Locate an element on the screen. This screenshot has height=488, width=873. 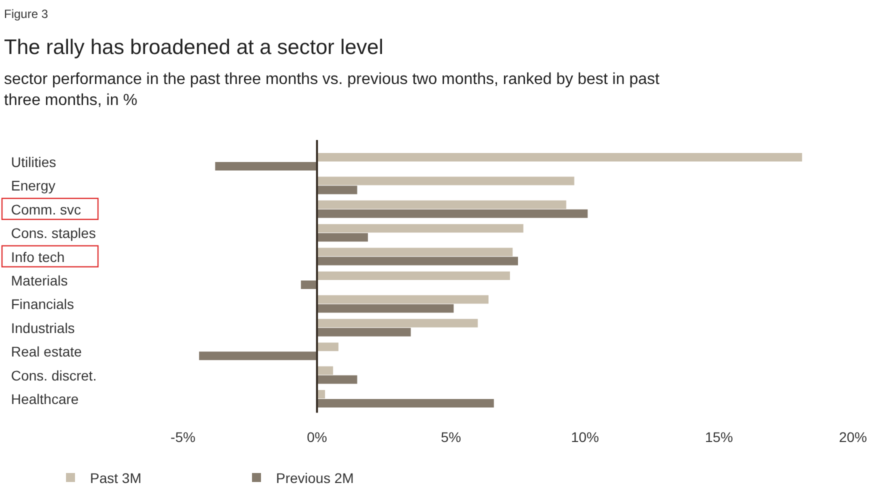
y-tick-label: Cons. discret. is located at coordinates (54, 375).